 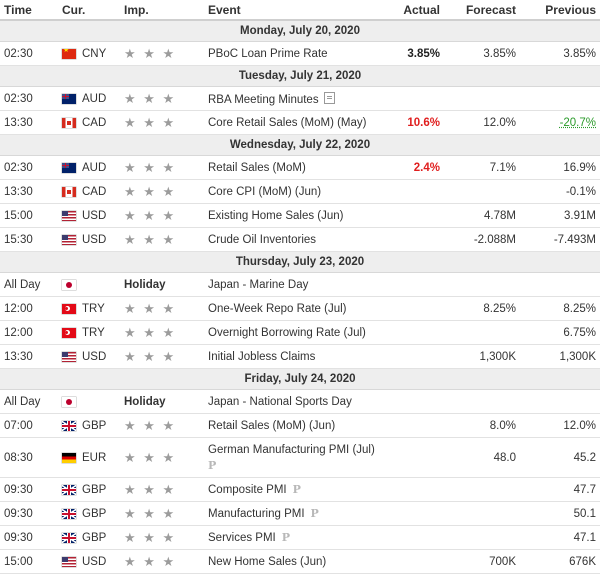 I want to click on event-cell: RBA Meeting Minutes, so click(x=296, y=98).